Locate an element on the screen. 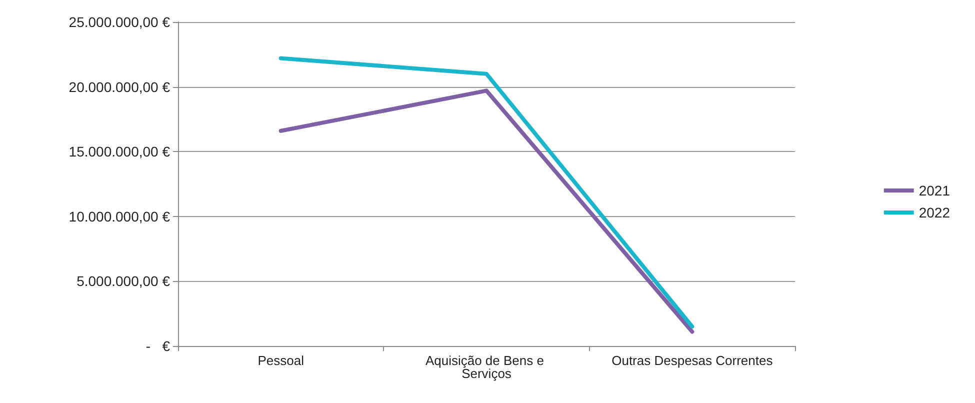  x-tick-label: Pessoal is located at coordinates (281, 360).